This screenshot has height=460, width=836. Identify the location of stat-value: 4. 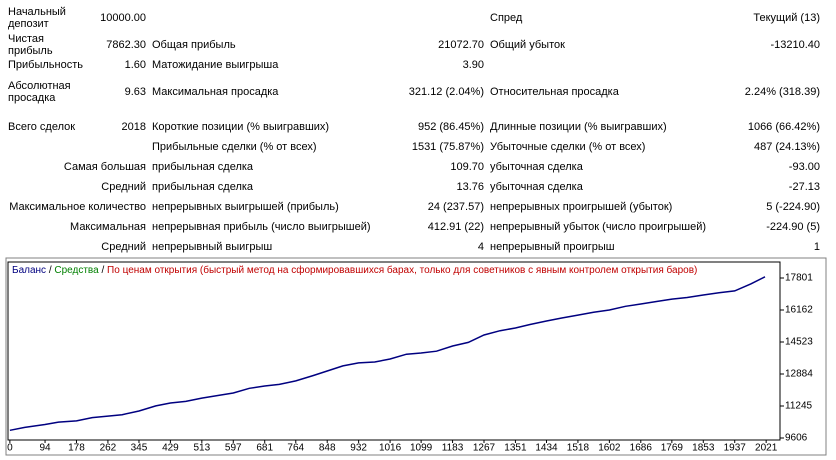
(480, 247).